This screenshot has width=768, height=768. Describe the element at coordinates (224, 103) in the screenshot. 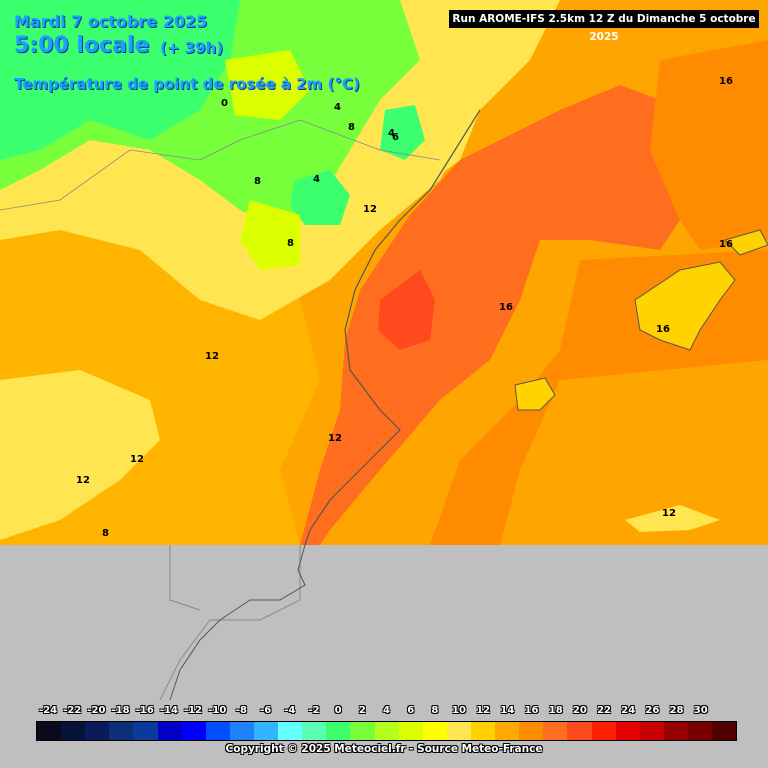

I see `contour-label: 0` at that location.